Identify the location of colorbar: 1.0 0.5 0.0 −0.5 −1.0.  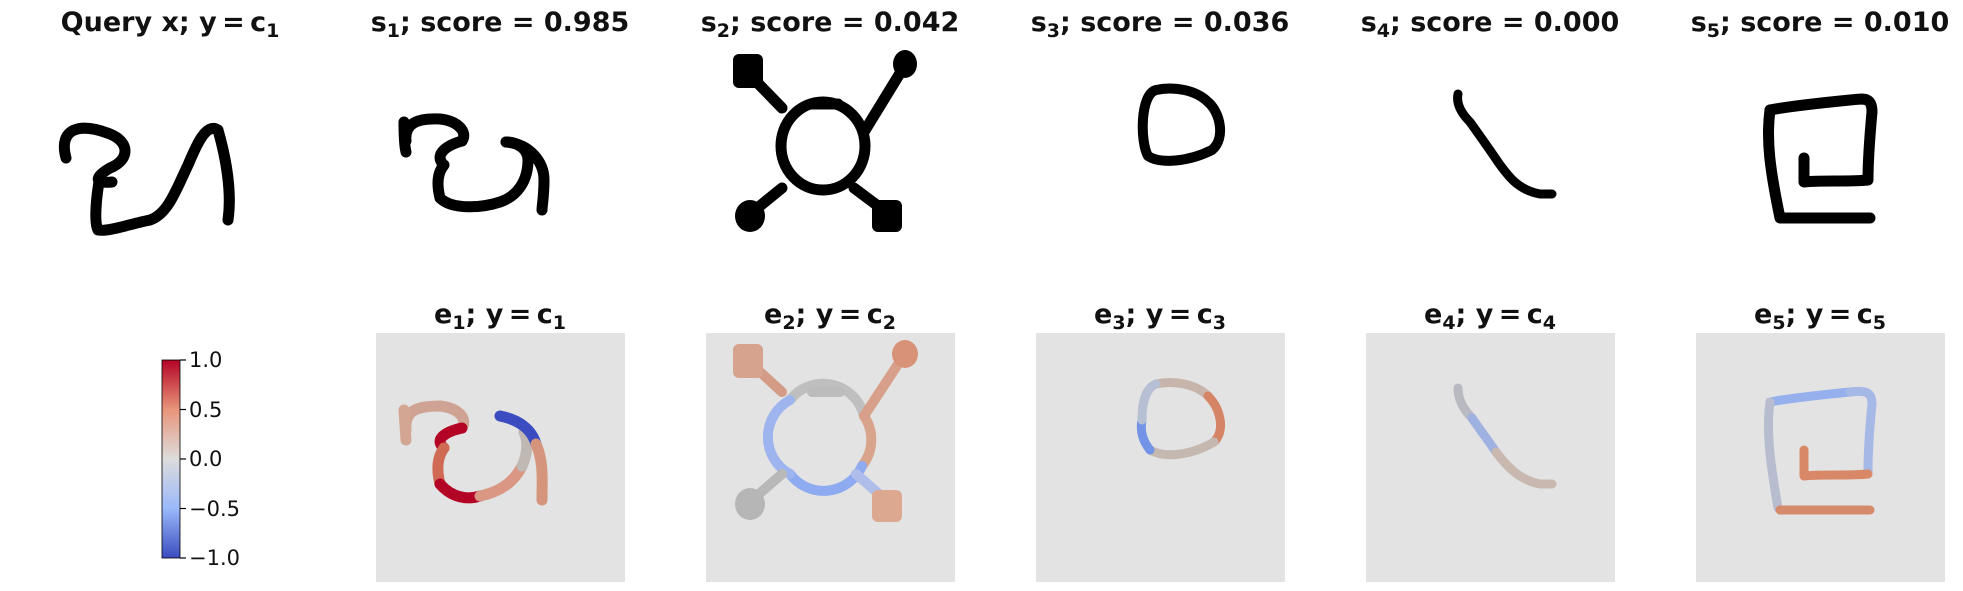
(200, 459).